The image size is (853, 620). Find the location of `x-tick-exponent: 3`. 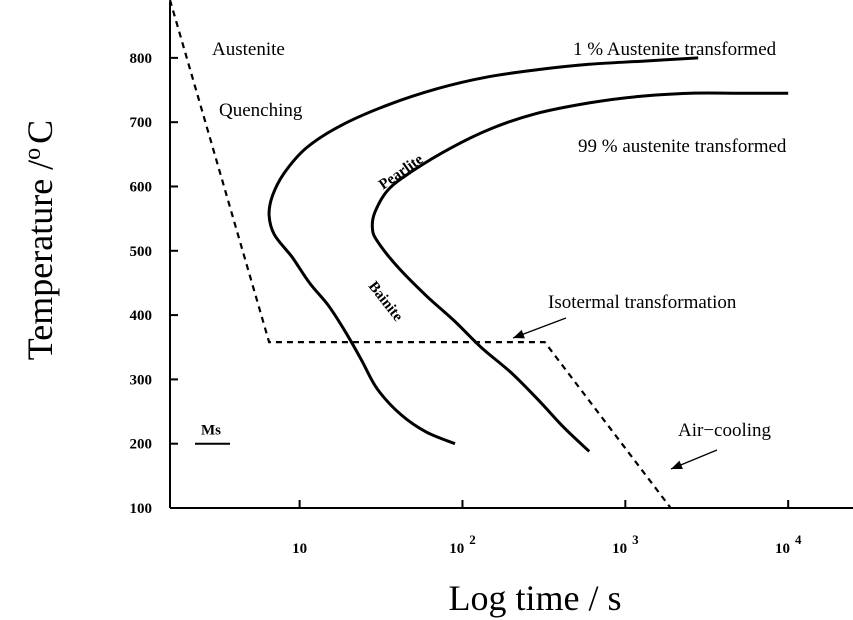

x-tick-exponent: 3 is located at coordinates (635, 539).